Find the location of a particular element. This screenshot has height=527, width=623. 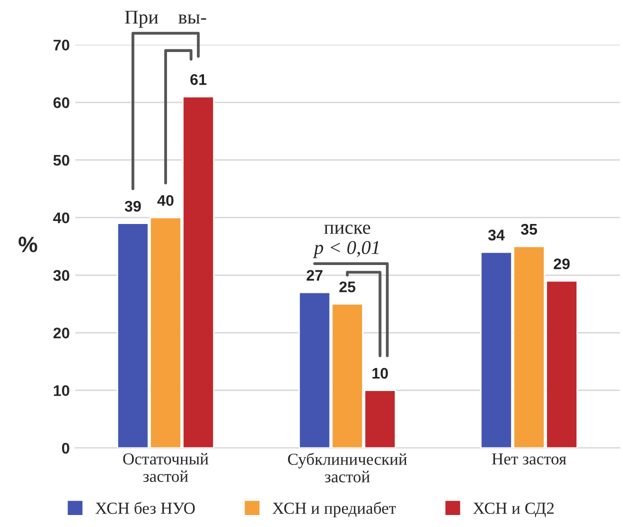

data-label: 39 is located at coordinates (132, 206).